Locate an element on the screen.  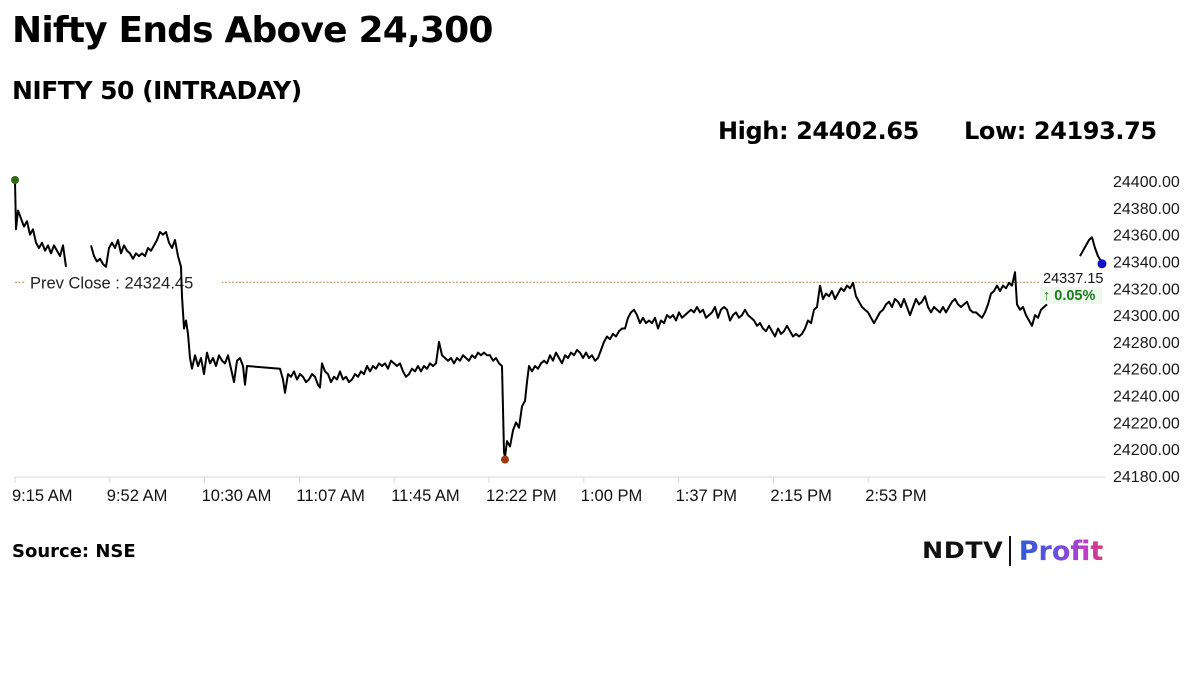
profit-wordmark: Profit is located at coordinates (1061, 551).